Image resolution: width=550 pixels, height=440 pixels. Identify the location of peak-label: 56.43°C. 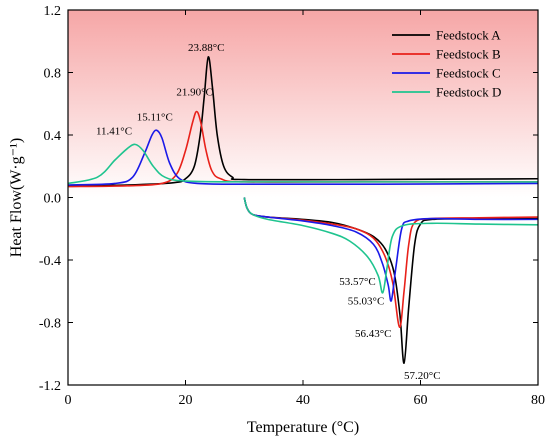
(373, 334).